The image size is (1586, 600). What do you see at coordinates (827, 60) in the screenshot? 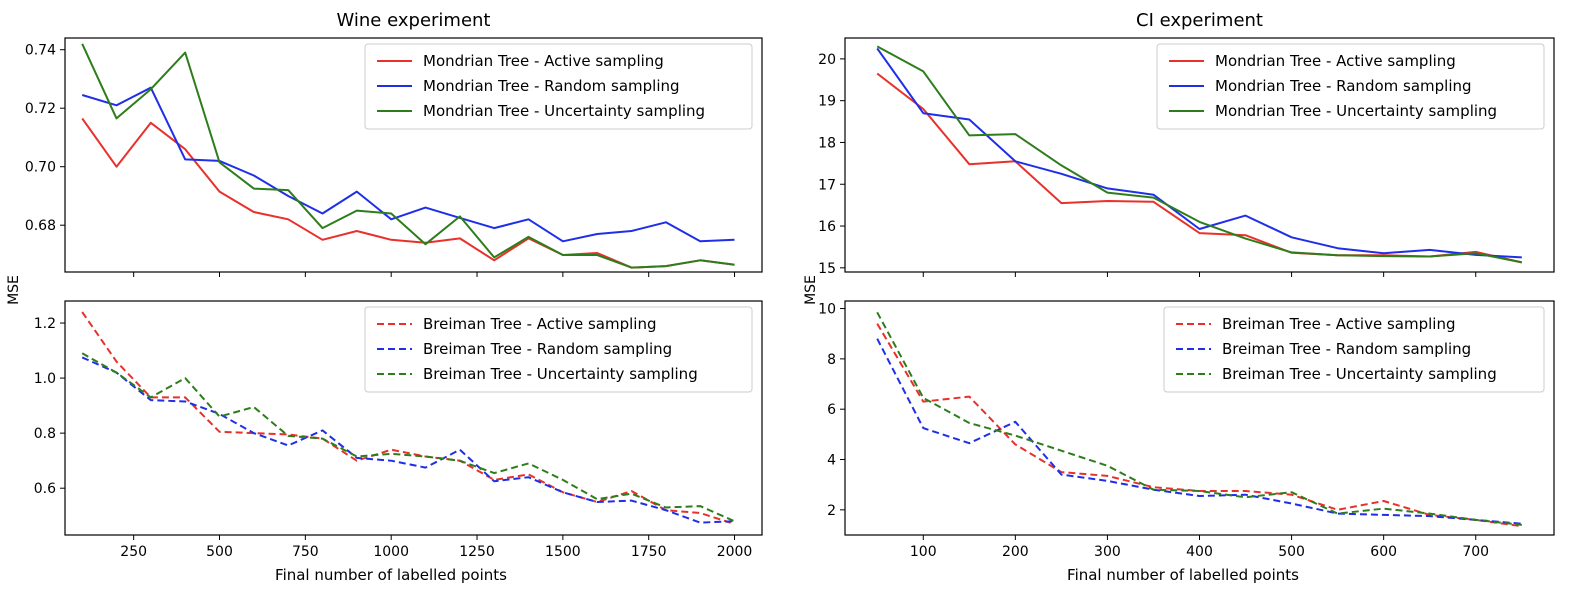
I see `y-tick-label: 20` at bounding box center [827, 60].